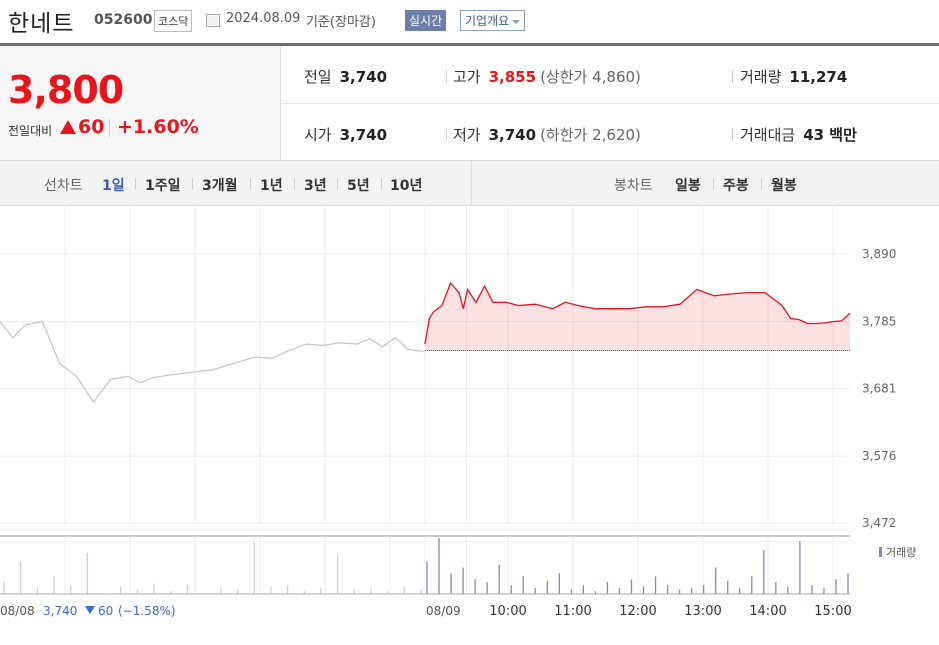 The height and width of the screenshot is (645, 939). I want to click on prev-day-change-percent: (−1.58%), so click(147, 611).